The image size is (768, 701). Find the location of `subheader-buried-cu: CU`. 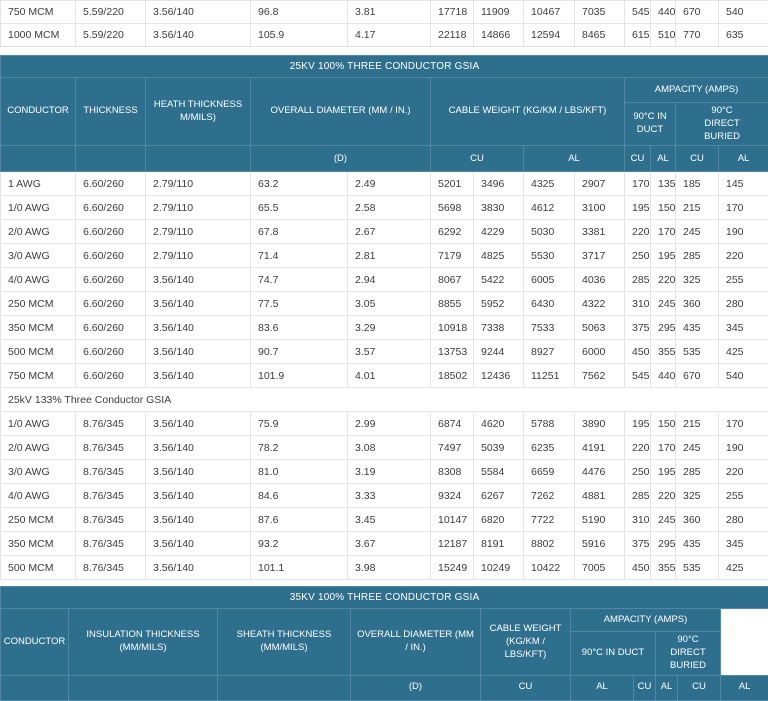

subheader-buried-cu: CU is located at coordinates (697, 159).